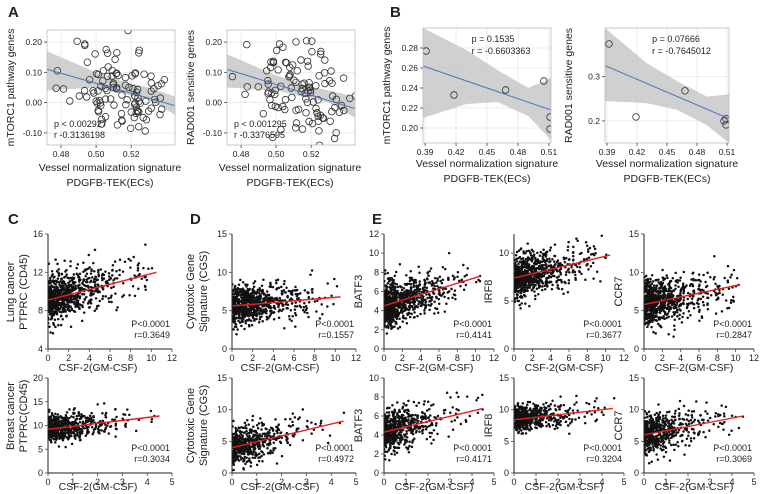 The width and height of the screenshot is (763, 494). I want to click on x-axis-label-e4: CSF-2(GM-CSF), so click(434, 487).